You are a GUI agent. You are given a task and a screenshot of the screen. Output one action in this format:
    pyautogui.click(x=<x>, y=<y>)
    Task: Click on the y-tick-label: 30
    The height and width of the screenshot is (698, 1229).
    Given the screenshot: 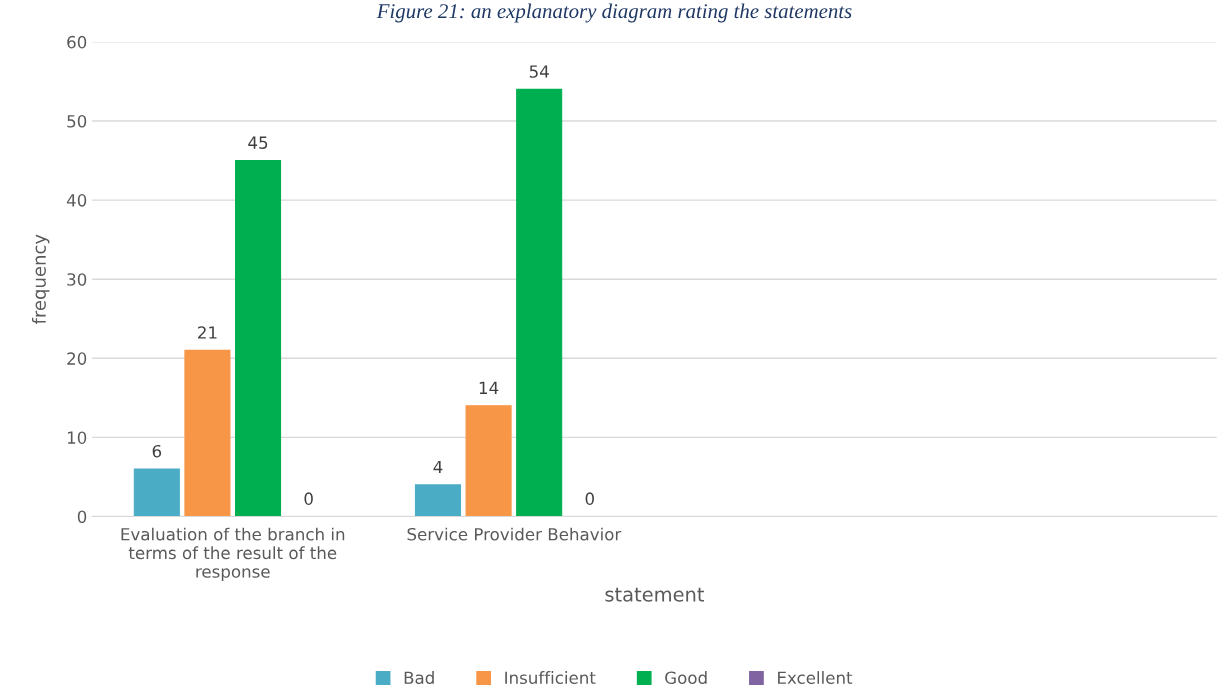 What is the action you would take?
    pyautogui.click(x=77, y=279)
    